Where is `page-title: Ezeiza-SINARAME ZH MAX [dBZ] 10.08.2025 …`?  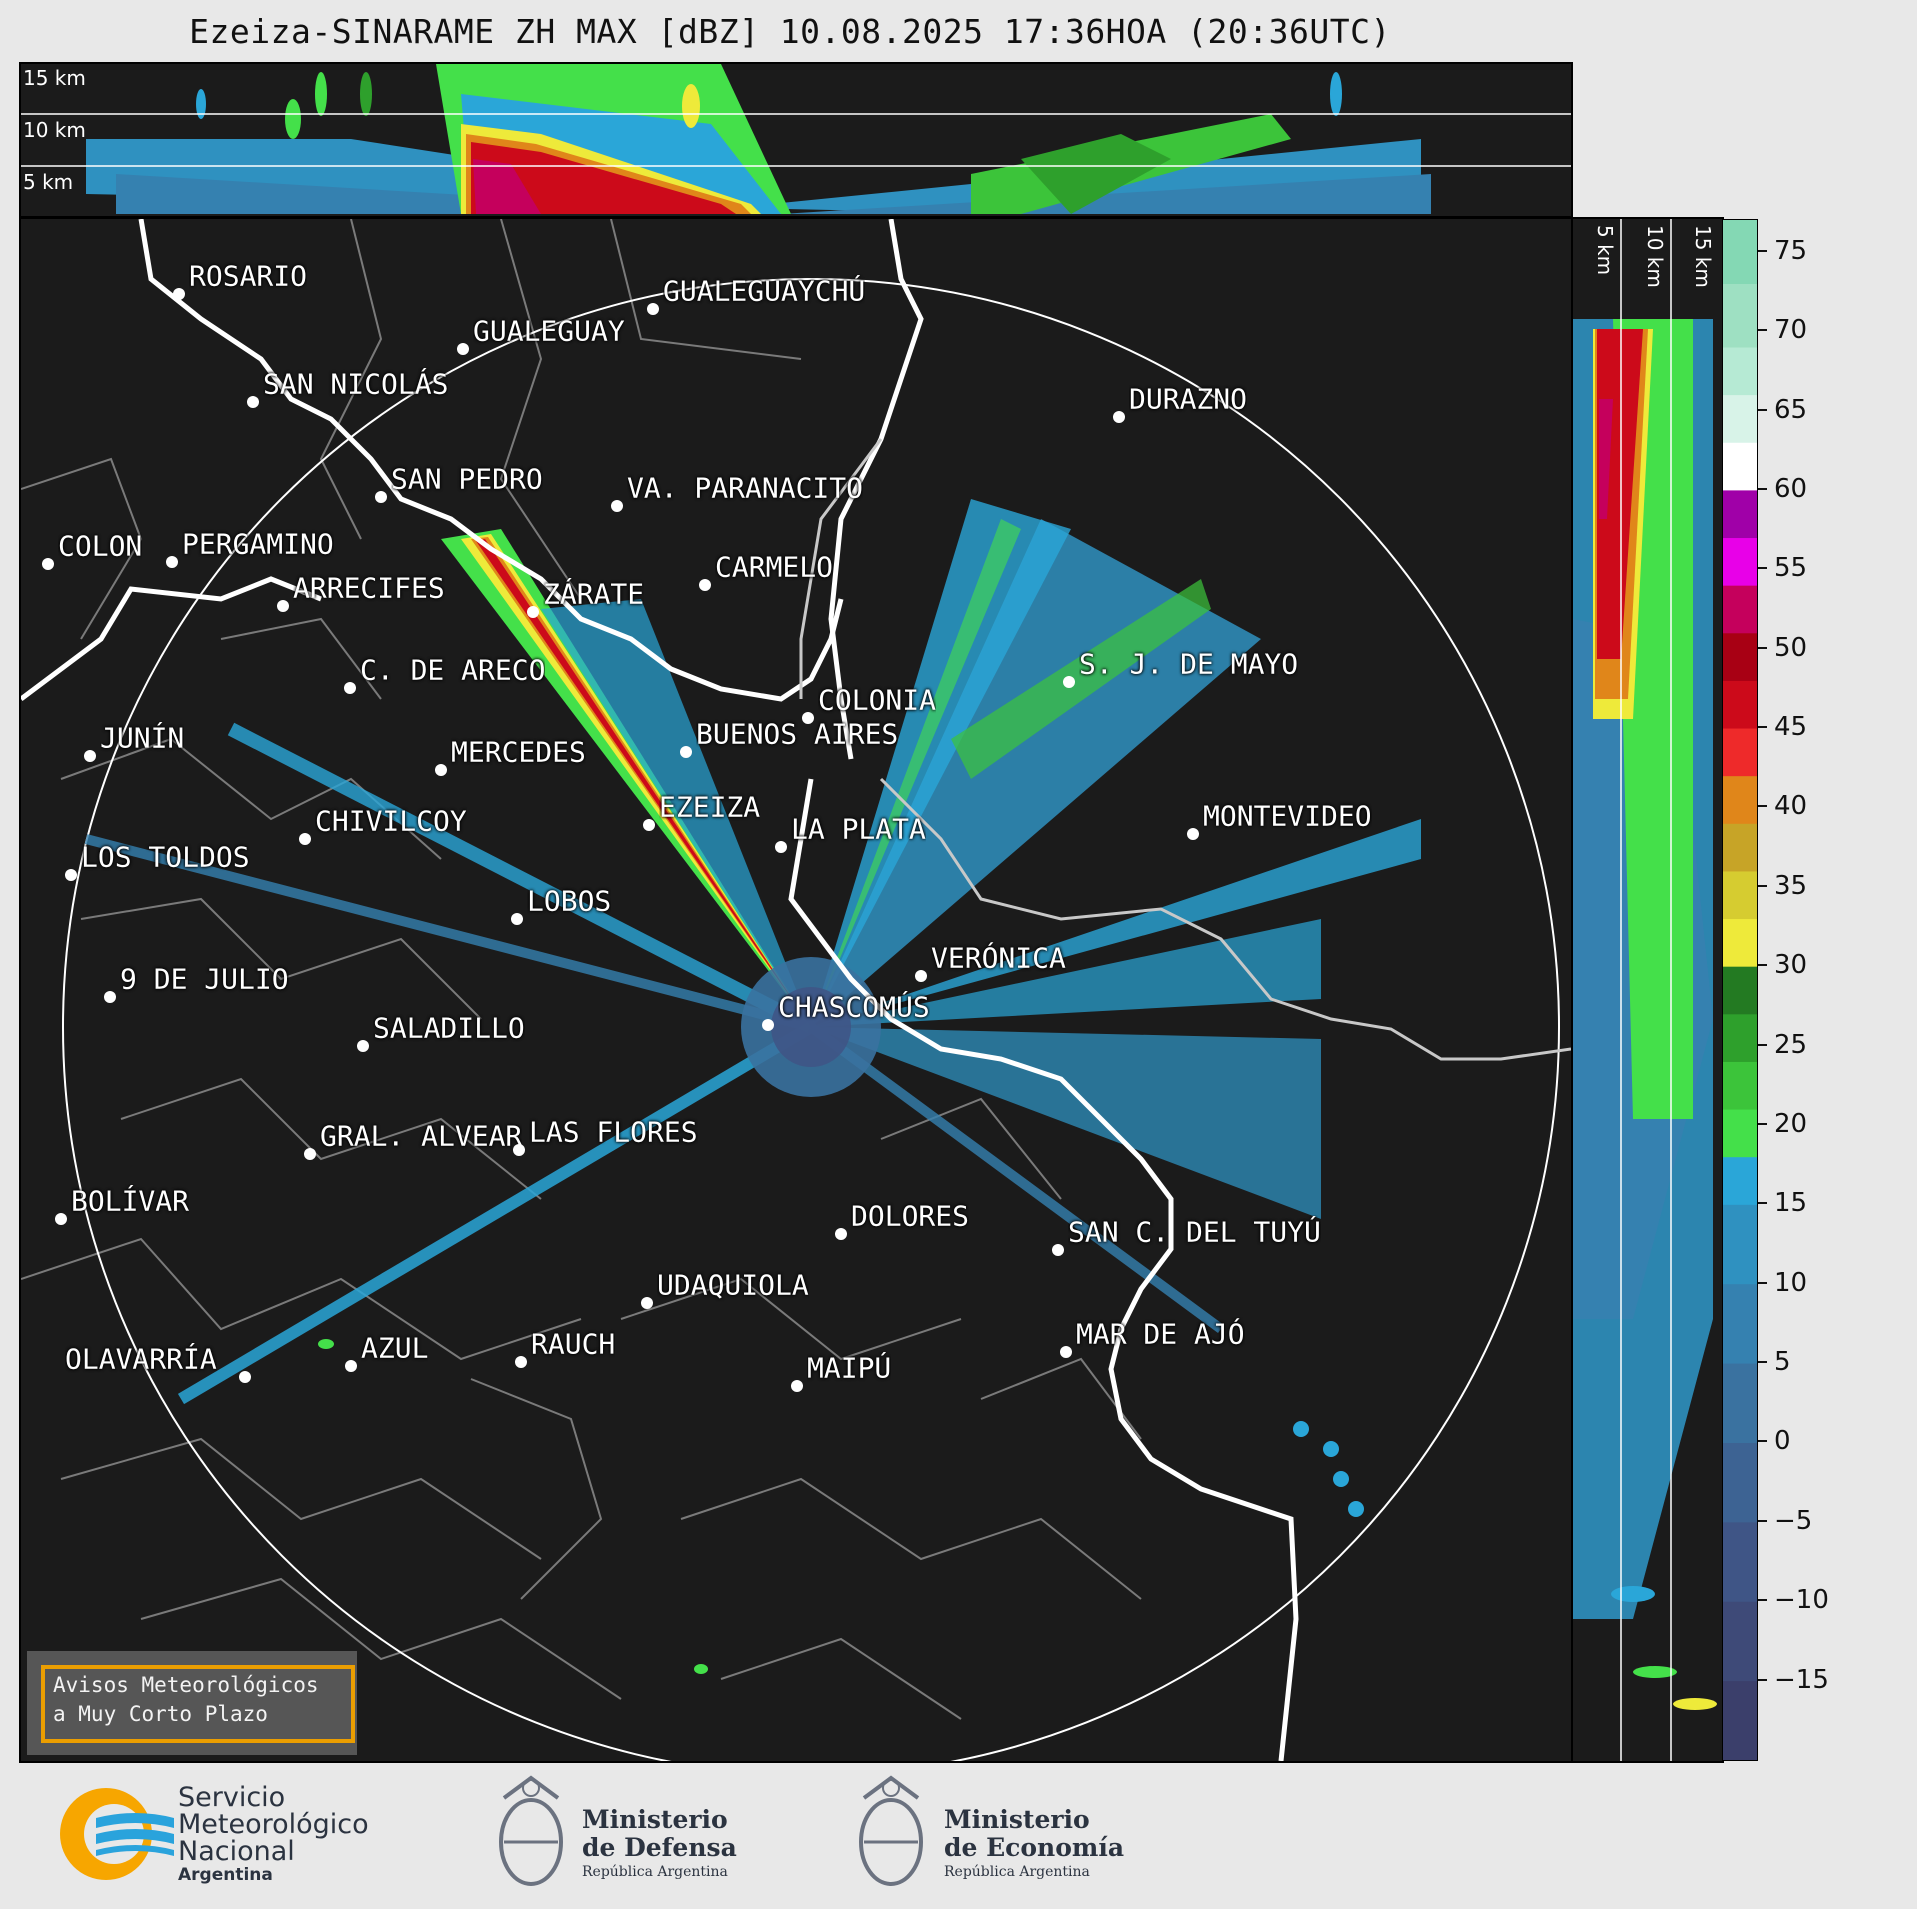
page-title: Ezeiza-SINARAME ZH MAX [dBZ] 10.08.2025 … is located at coordinates (790, 31).